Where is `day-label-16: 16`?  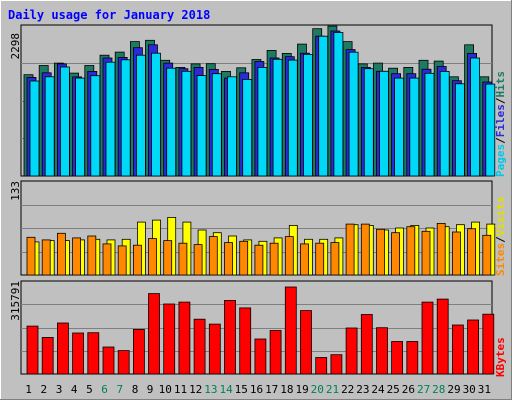
day-label-16: 16 is located at coordinates (256, 389).